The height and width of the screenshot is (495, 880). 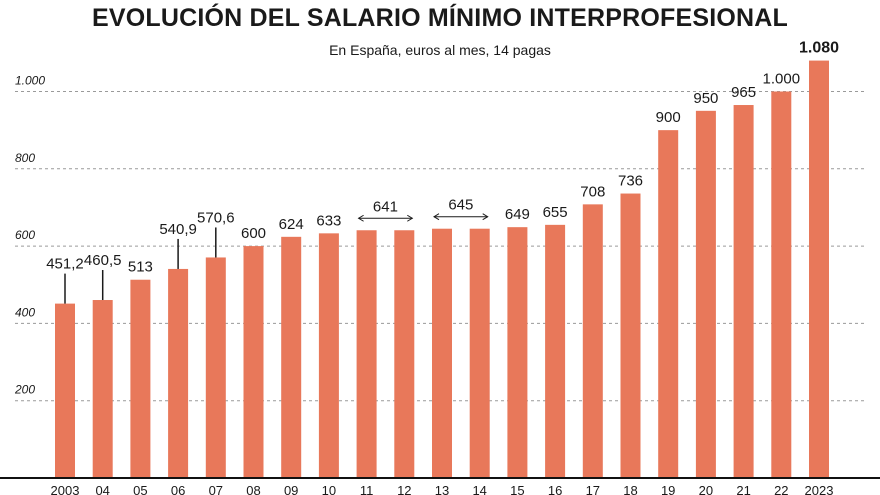 What do you see at coordinates (668, 489) in the screenshot?
I see `x-tick-label: 19` at bounding box center [668, 489].